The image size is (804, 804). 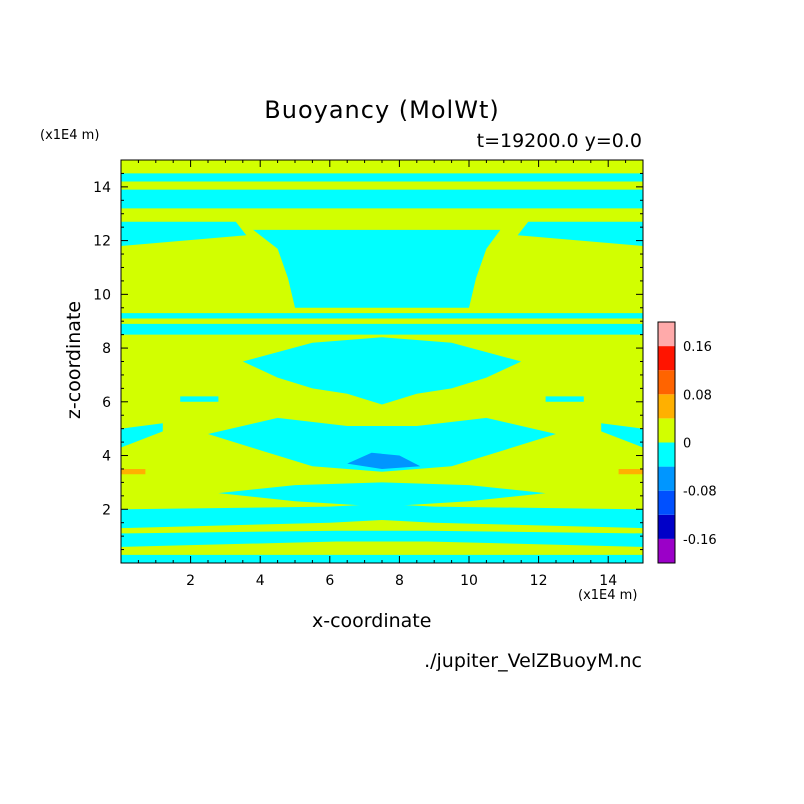 I want to click on colorbar-tick-label: -0.16, so click(x=700, y=540).